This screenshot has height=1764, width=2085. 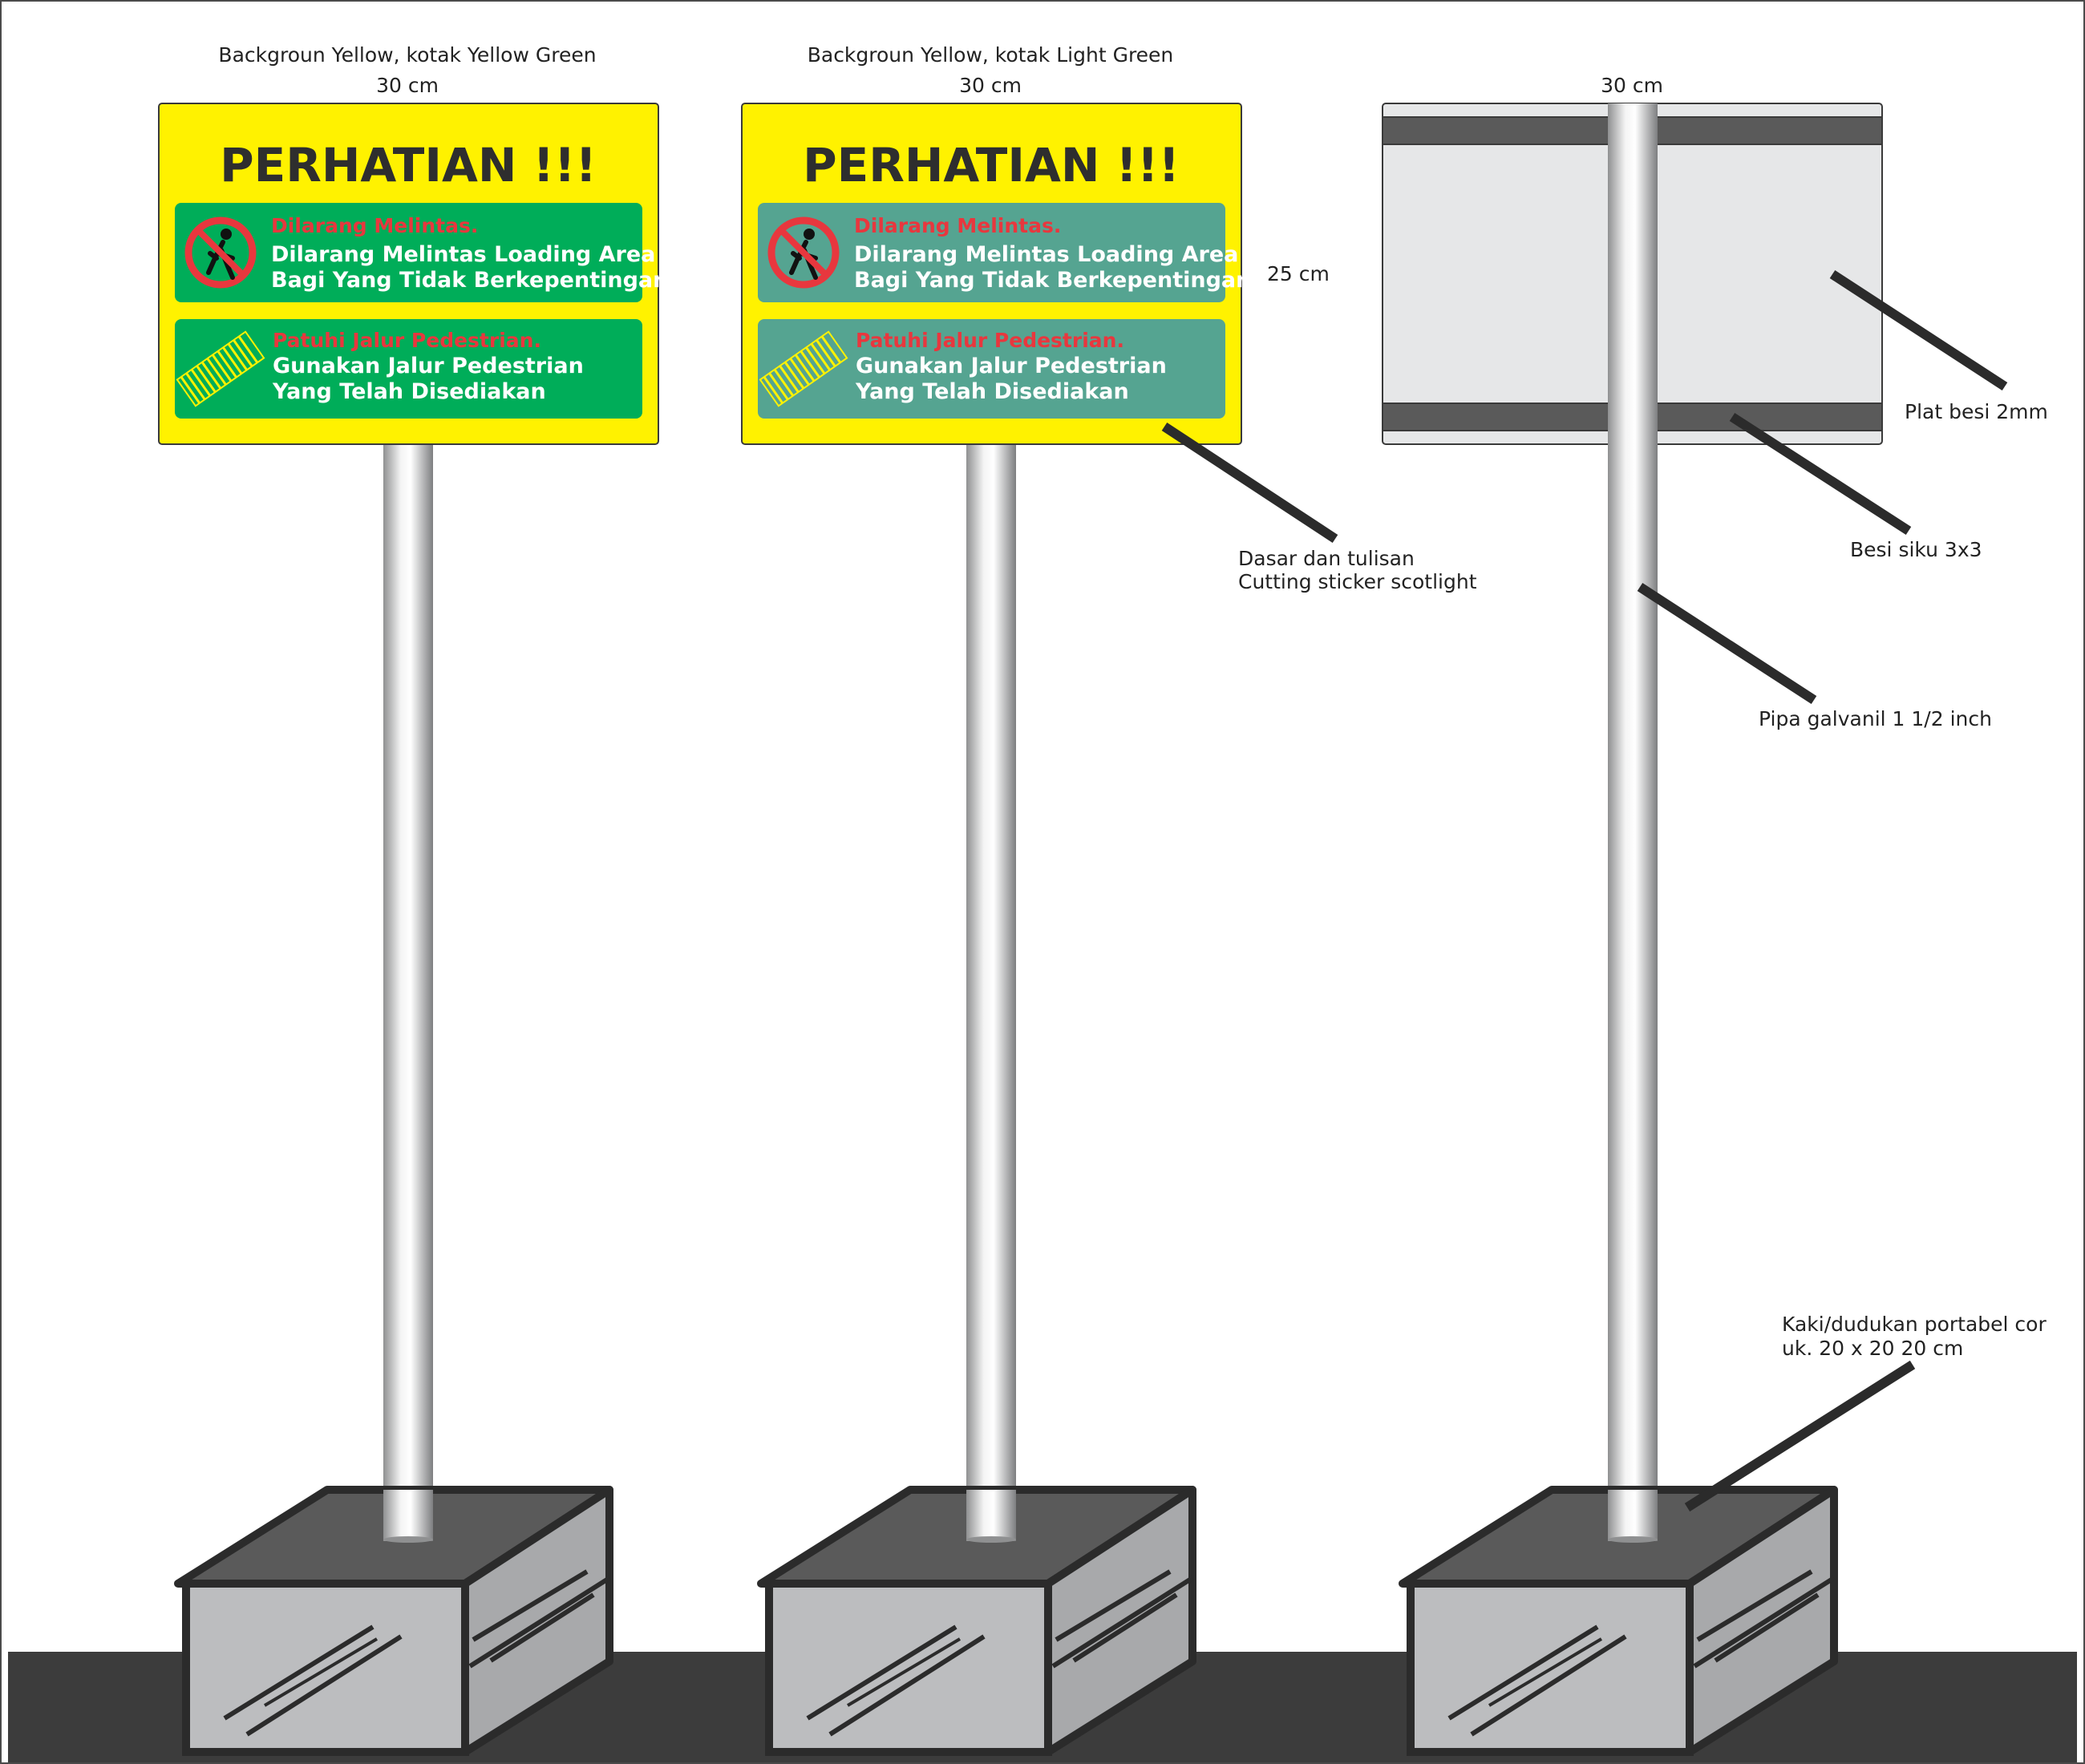 What do you see at coordinates (991, 85) in the screenshot?
I see `sign-2-width-label: 30 cm` at bounding box center [991, 85].